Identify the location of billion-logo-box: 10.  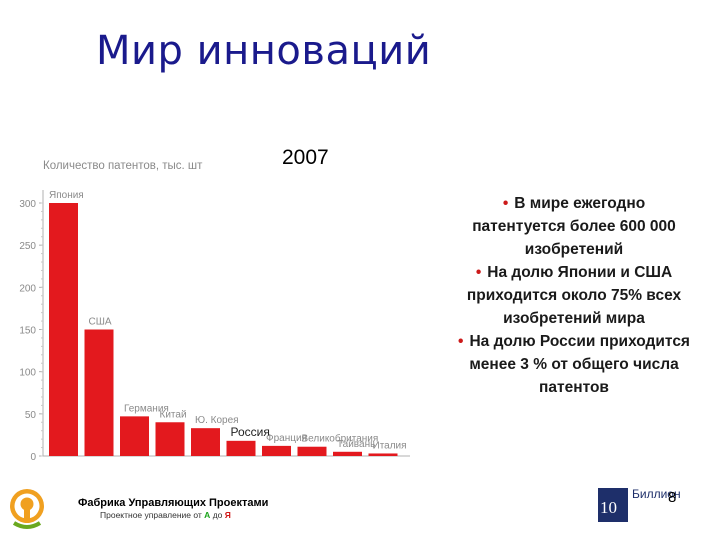
(613, 505).